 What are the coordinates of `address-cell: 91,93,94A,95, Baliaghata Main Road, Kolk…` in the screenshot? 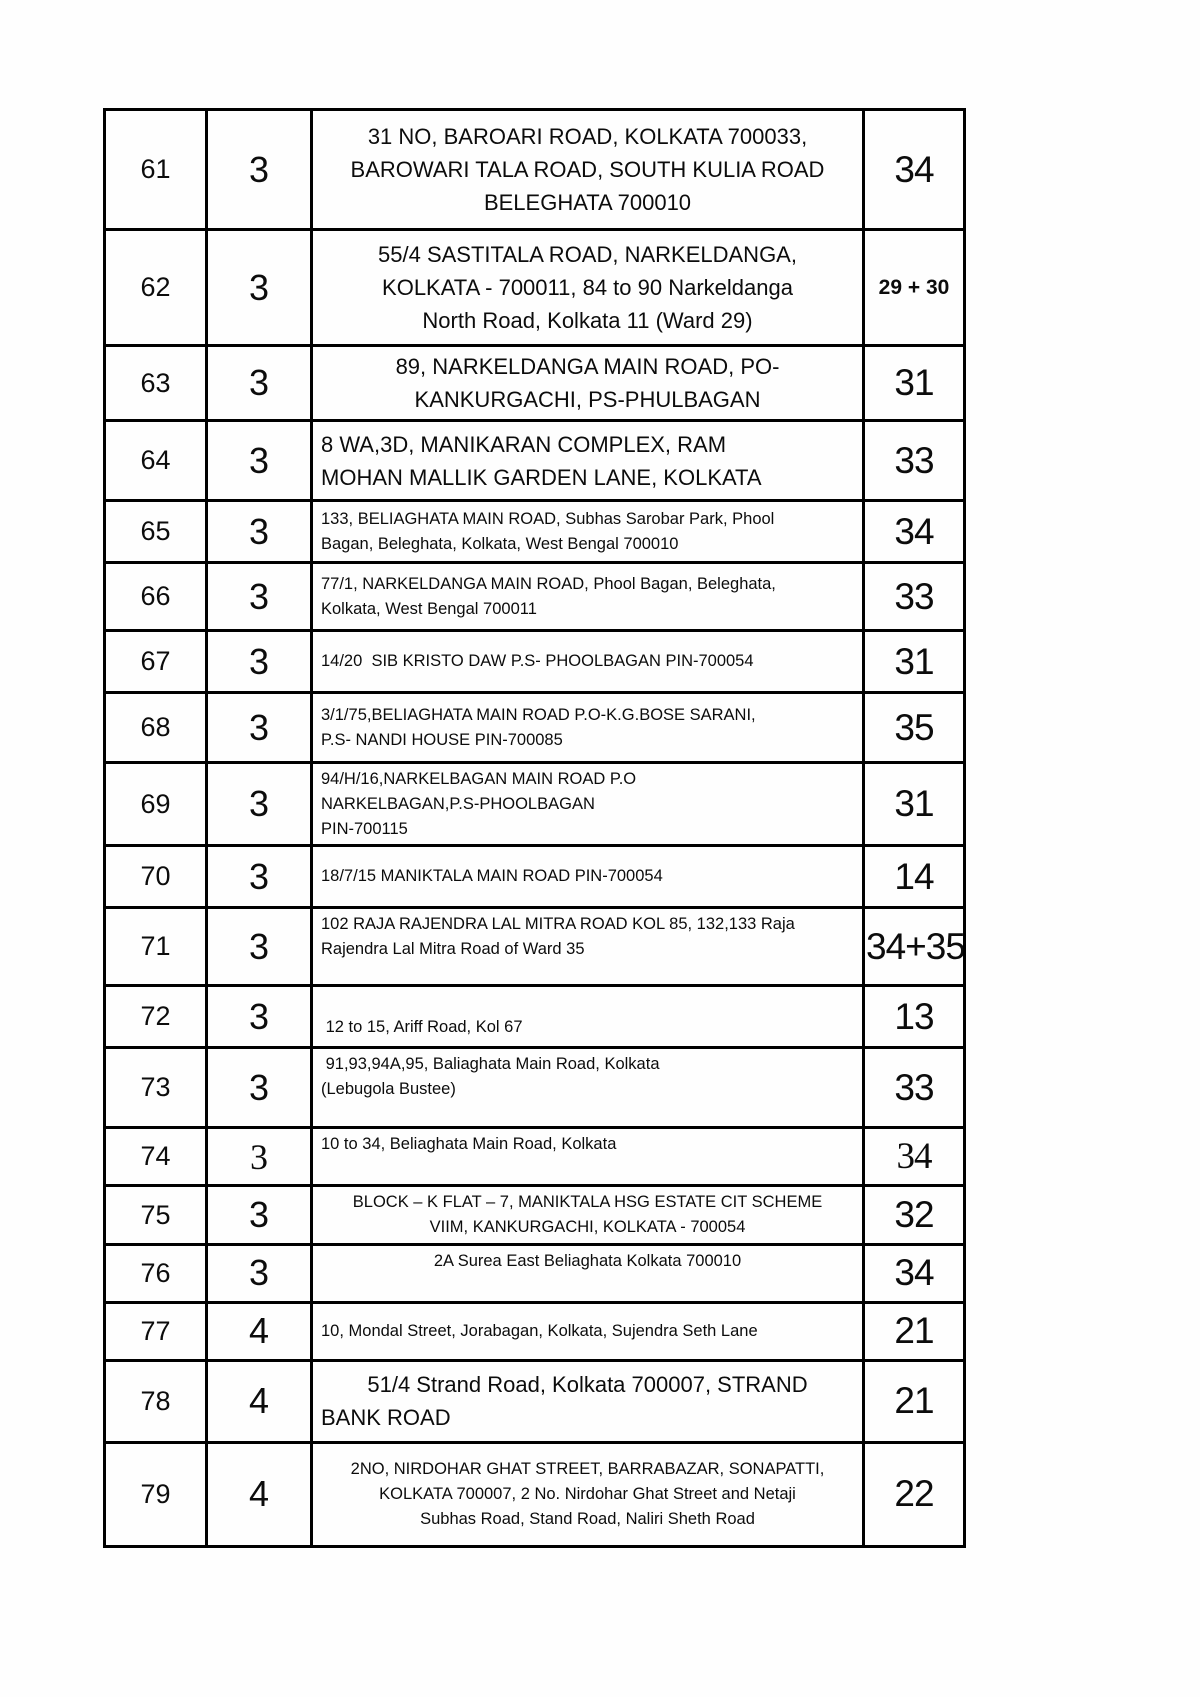 It's located at (587, 1088).